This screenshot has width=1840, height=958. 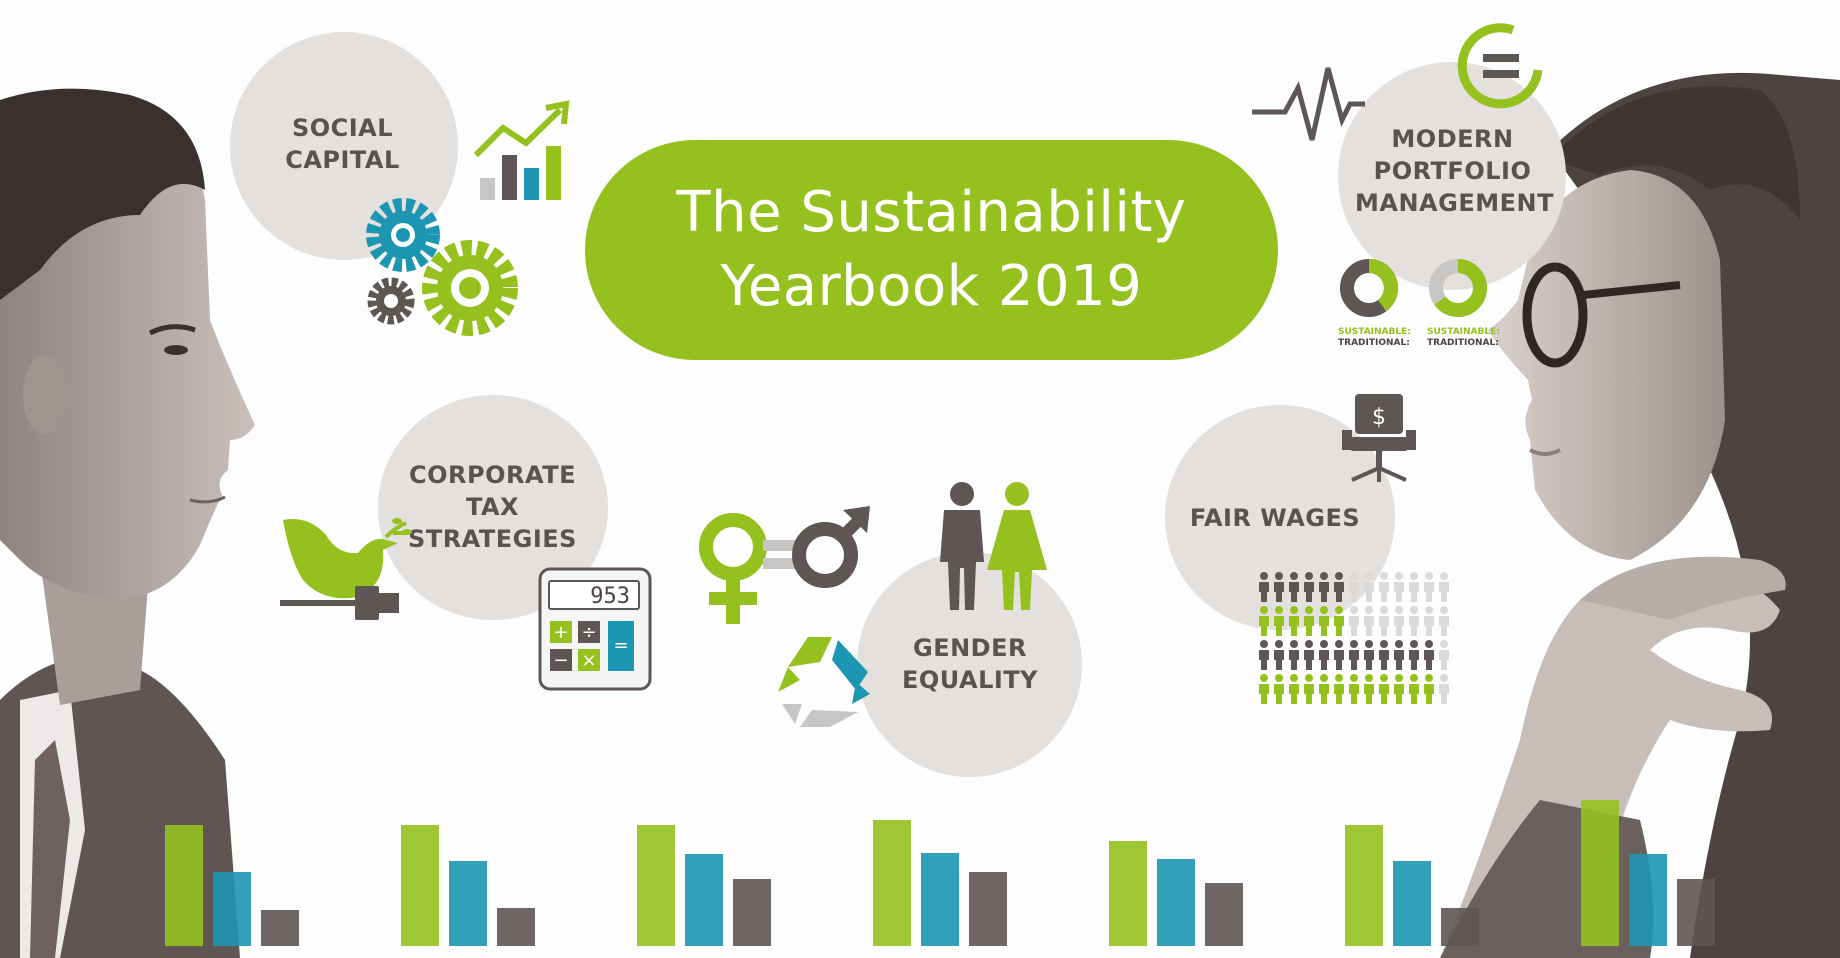 I want to click on title-banner: The Sustainability Yearbook 2019, so click(x=931, y=250).